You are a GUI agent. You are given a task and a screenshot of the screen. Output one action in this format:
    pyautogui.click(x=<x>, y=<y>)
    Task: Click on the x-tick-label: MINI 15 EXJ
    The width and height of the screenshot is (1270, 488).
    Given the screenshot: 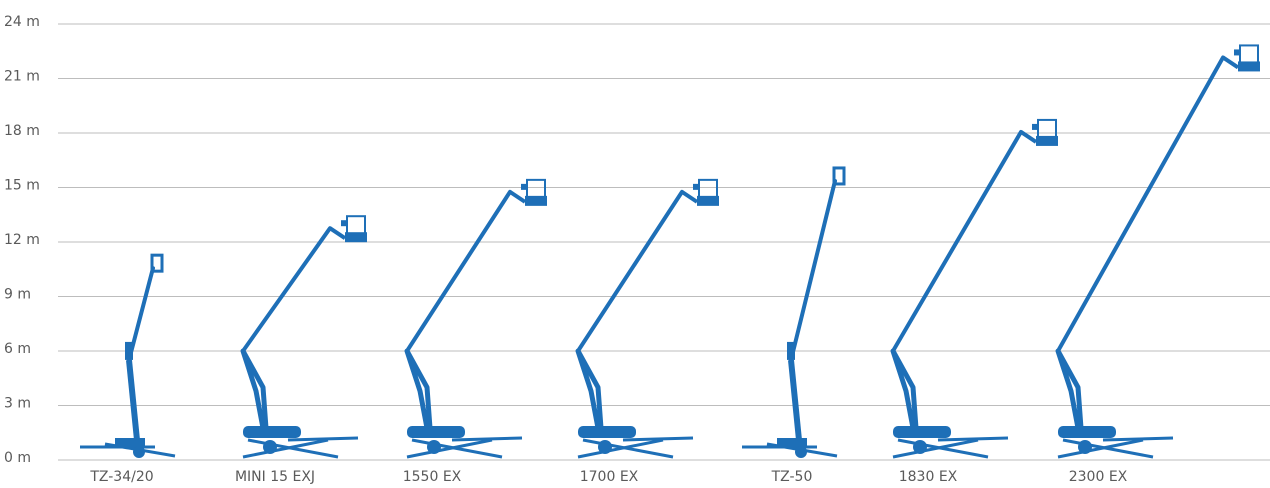 What is the action you would take?
    pyautogui.click(x=275, y=477)
    